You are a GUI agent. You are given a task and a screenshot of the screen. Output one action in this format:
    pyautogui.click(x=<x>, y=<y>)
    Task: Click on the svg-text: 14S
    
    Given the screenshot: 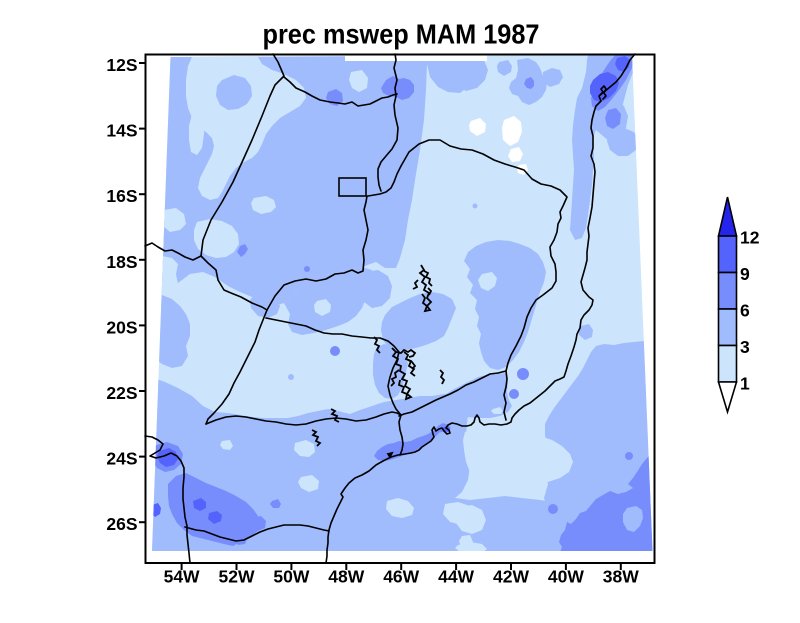 What is the action you would take?
    pyautogui.click(x=121, y=131)
    